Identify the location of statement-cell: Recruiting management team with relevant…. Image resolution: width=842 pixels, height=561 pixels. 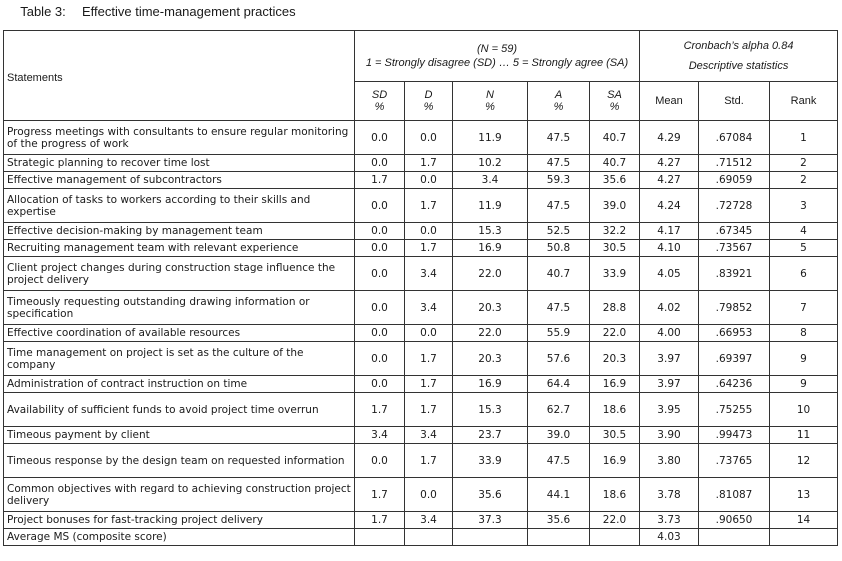
(179, 248).